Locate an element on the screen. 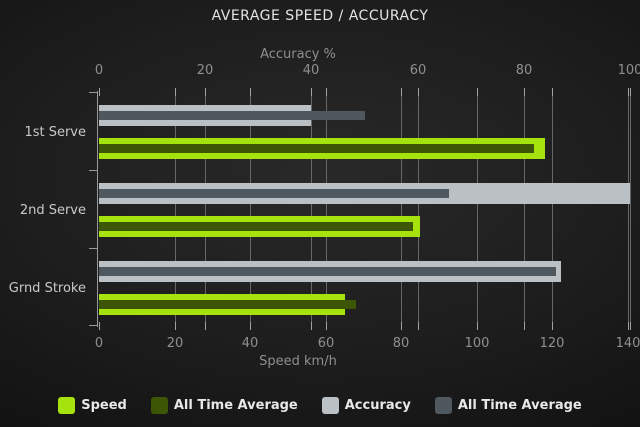 This screenshot has width=640, height=427. category-label: Grnd Stroke is located at coordinates (47, 288).